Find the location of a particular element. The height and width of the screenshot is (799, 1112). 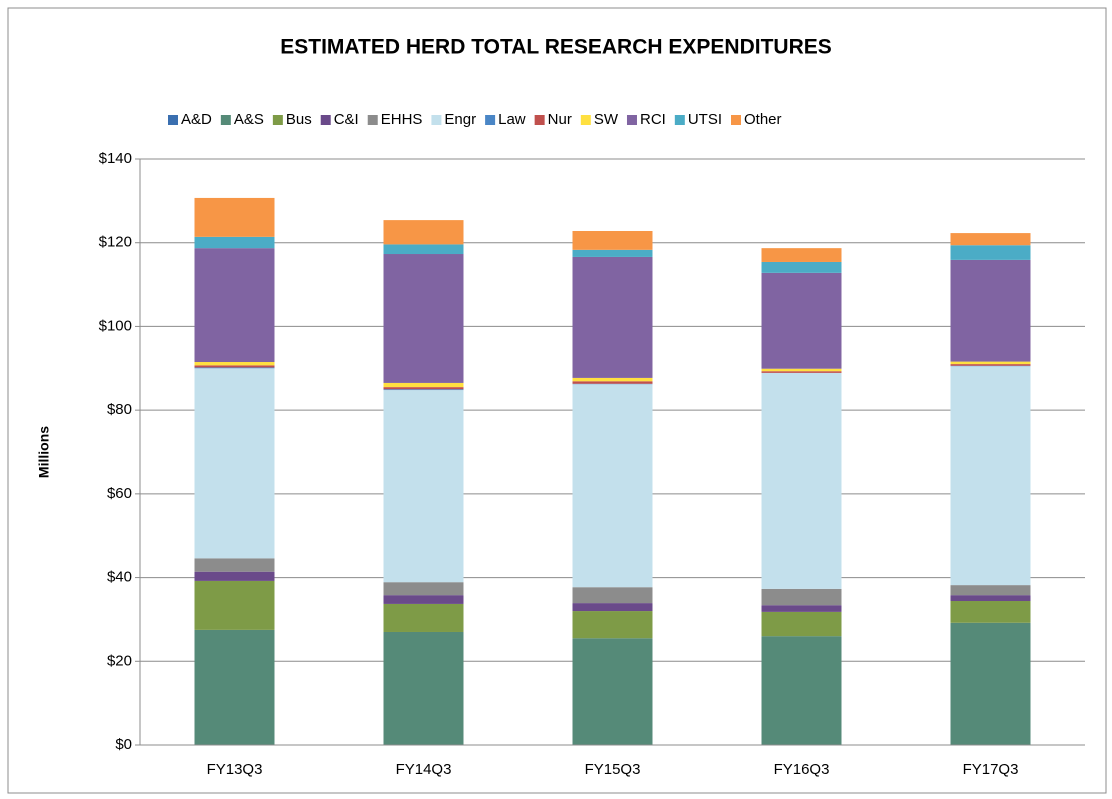

legend-label: SW is located at coordinates (606, 119).